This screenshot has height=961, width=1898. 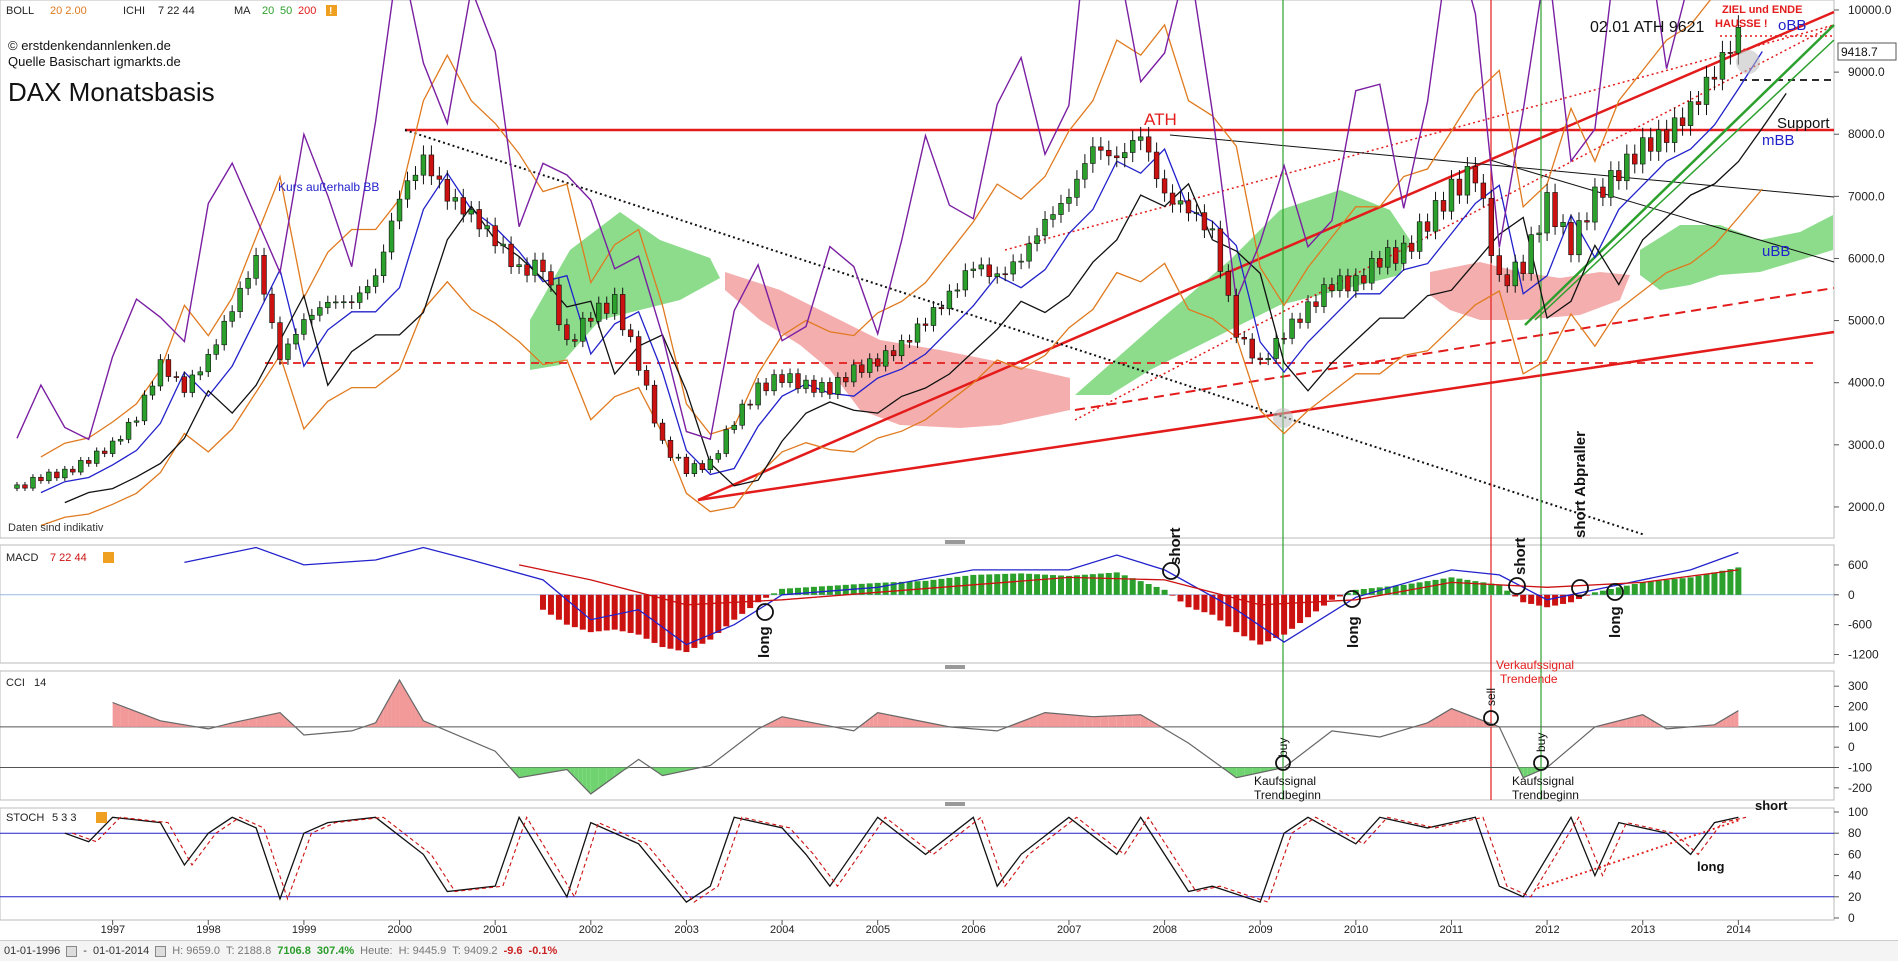 What do you see at coordinates (64, 818) in the screenshot?
I see `stoch-params: 5 3 3` at bounding box center [64, 818].